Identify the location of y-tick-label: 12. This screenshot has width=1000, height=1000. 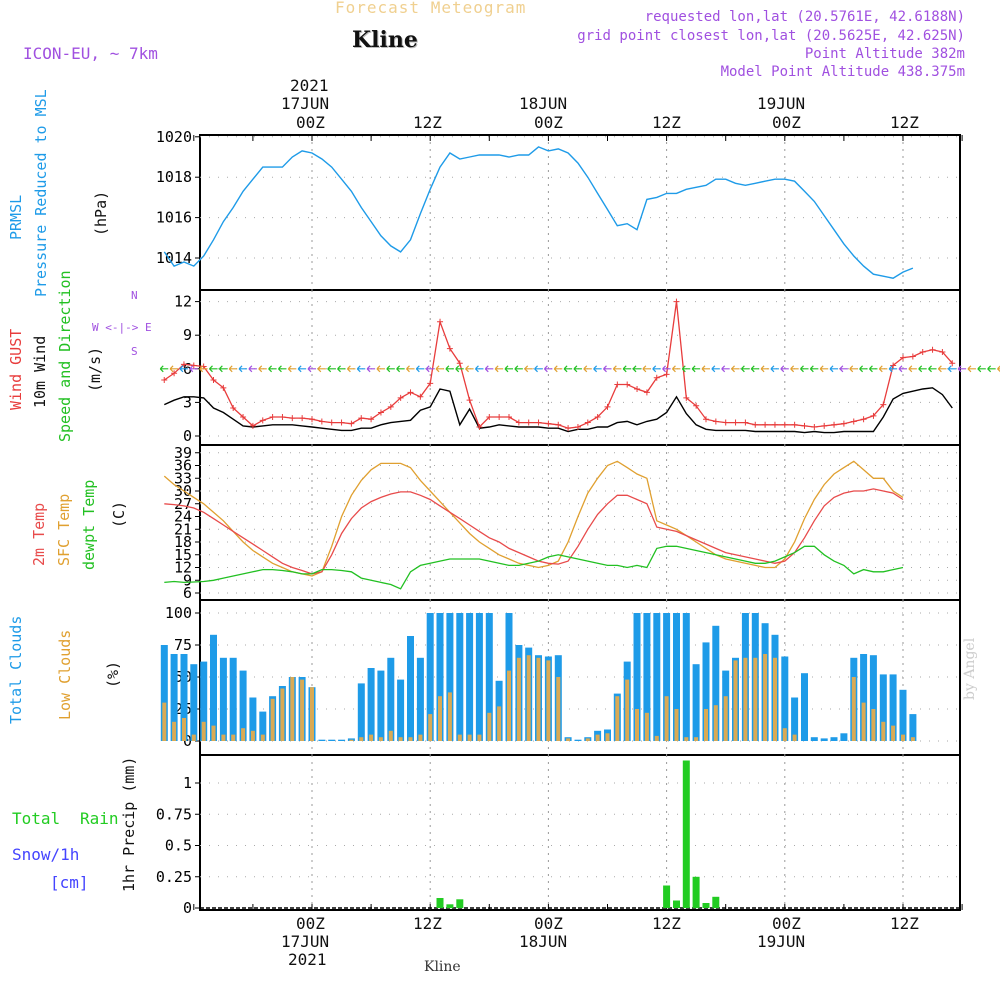
(183, 302).